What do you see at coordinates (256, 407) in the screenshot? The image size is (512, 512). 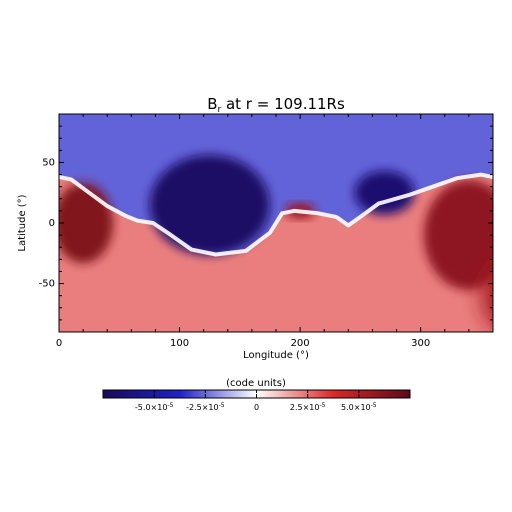 I see `colorbar-tick-label: 0` at bounding box center [256, 407].